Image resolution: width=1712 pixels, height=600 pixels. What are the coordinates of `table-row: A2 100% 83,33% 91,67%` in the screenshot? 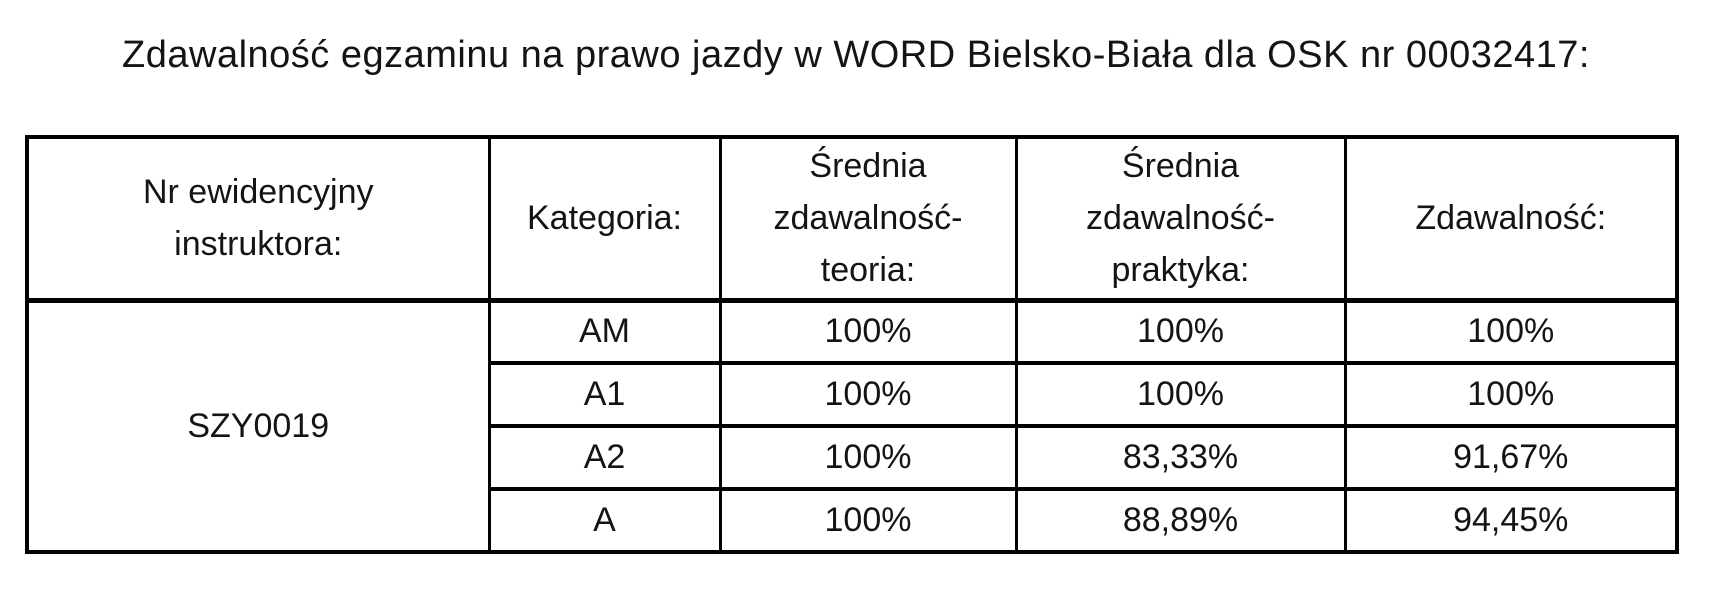 It's located at (853, 457).